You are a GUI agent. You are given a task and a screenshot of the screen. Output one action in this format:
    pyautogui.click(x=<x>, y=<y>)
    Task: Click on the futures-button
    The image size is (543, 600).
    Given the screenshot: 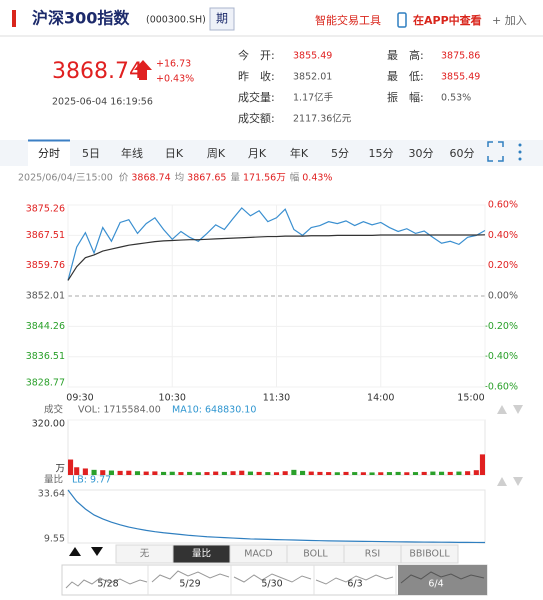 What is the action you would take?
    pyautogui.click(x=222, y=19)
    